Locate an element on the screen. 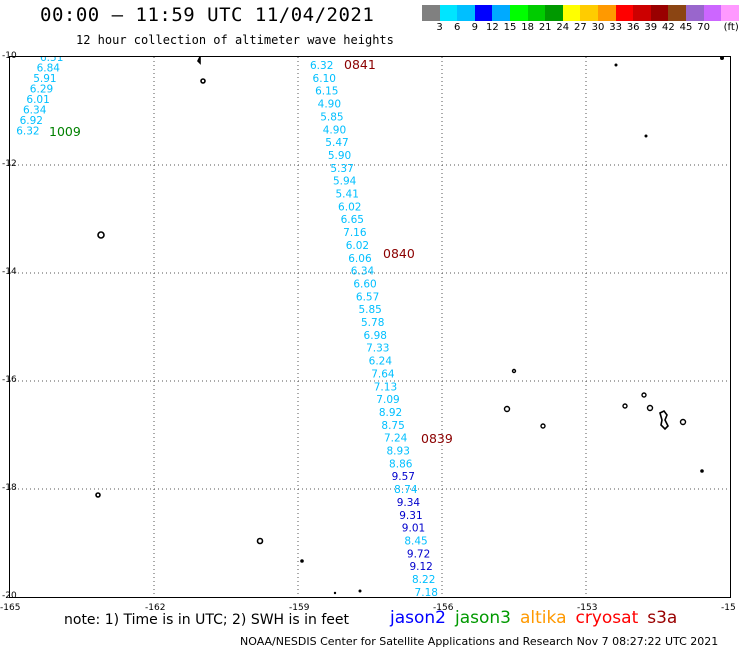 Image resolution: width=740 pixels, height=650 pixels. longitude-label: -156 is located at coordinates (443, 608).